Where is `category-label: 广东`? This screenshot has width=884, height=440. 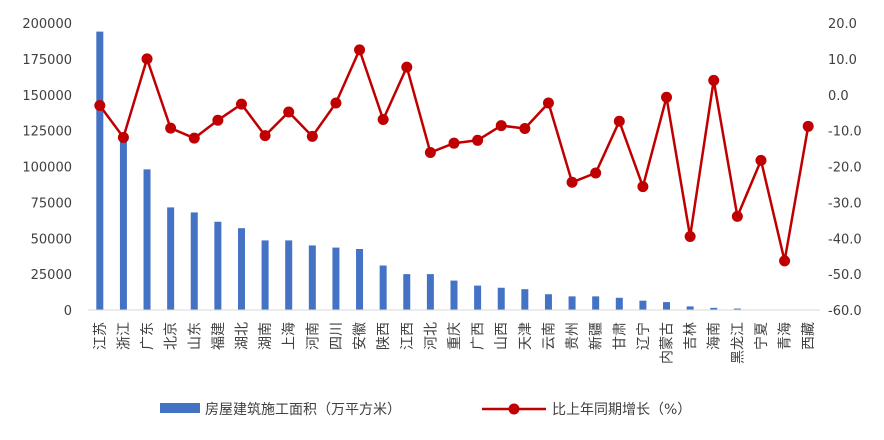
category-label: 广东 is located at coordinates (148, 336).